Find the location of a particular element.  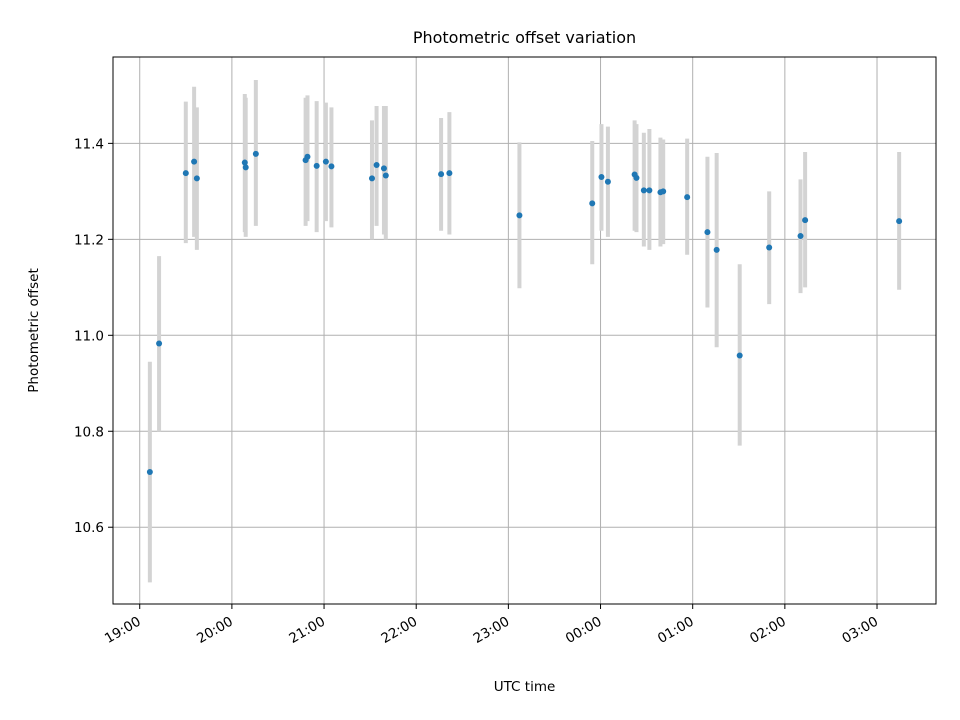

x-tick-label: 03:00 is located at coordinates (860, 630).